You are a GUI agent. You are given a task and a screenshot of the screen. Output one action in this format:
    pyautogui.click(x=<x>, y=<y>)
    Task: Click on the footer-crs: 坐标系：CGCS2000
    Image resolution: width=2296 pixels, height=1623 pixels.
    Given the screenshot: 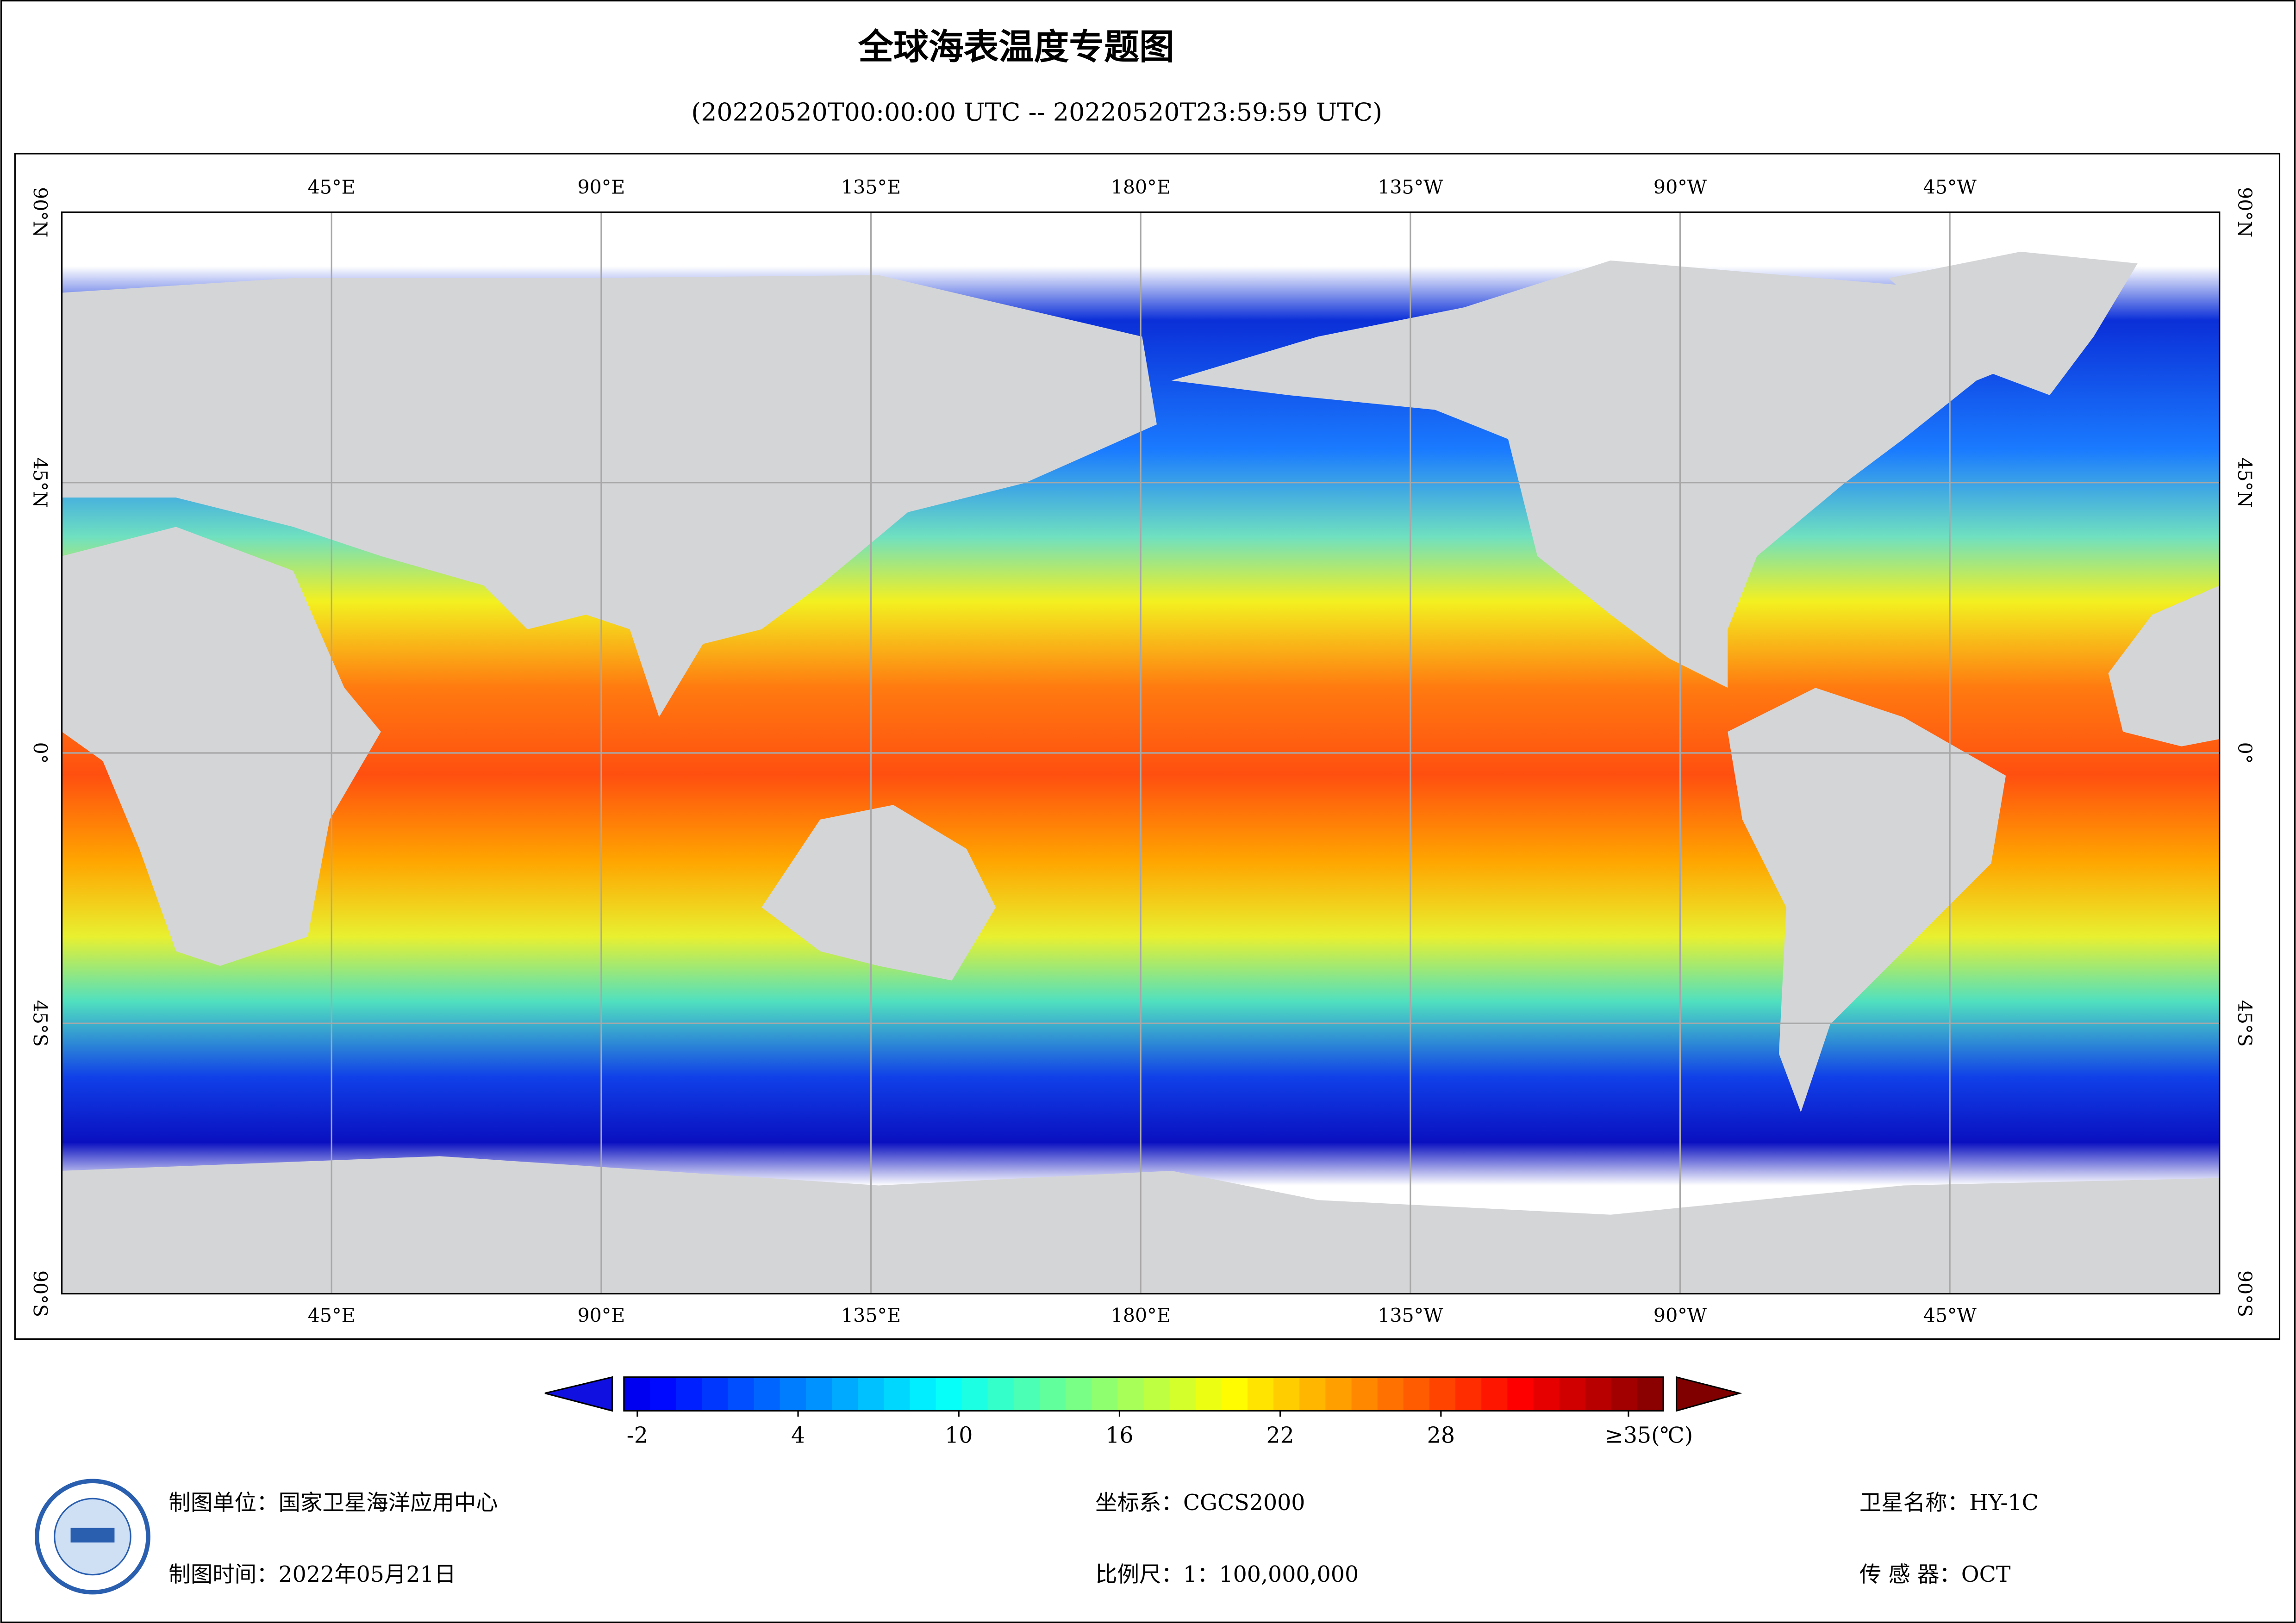 What is the action you would take?
    pyautogui.click(x=1200, y=1503)
    